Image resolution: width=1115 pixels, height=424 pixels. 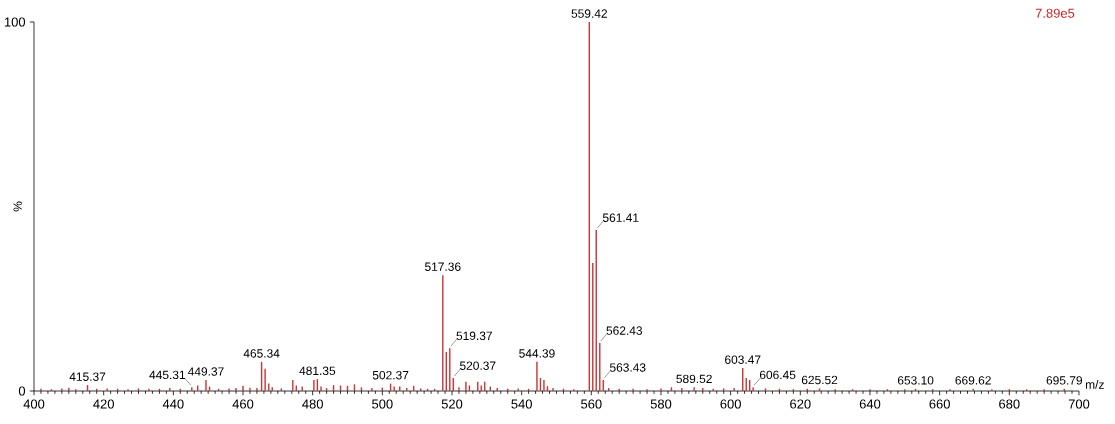 What do you see at coordinates (103, 404) in the screenshot?
I see `x-tick-label: 420` at bounding box center [103, 404].